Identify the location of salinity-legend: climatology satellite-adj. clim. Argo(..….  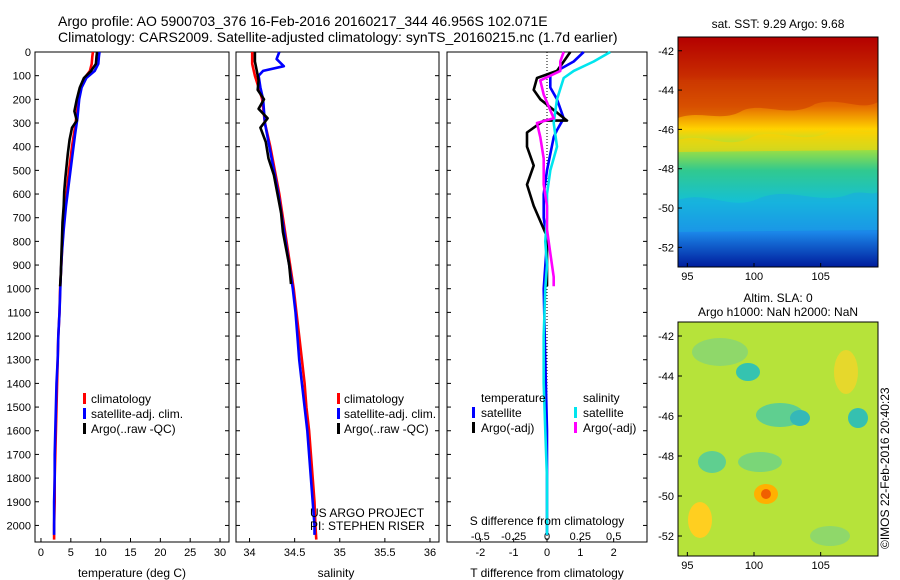
(386, 414).